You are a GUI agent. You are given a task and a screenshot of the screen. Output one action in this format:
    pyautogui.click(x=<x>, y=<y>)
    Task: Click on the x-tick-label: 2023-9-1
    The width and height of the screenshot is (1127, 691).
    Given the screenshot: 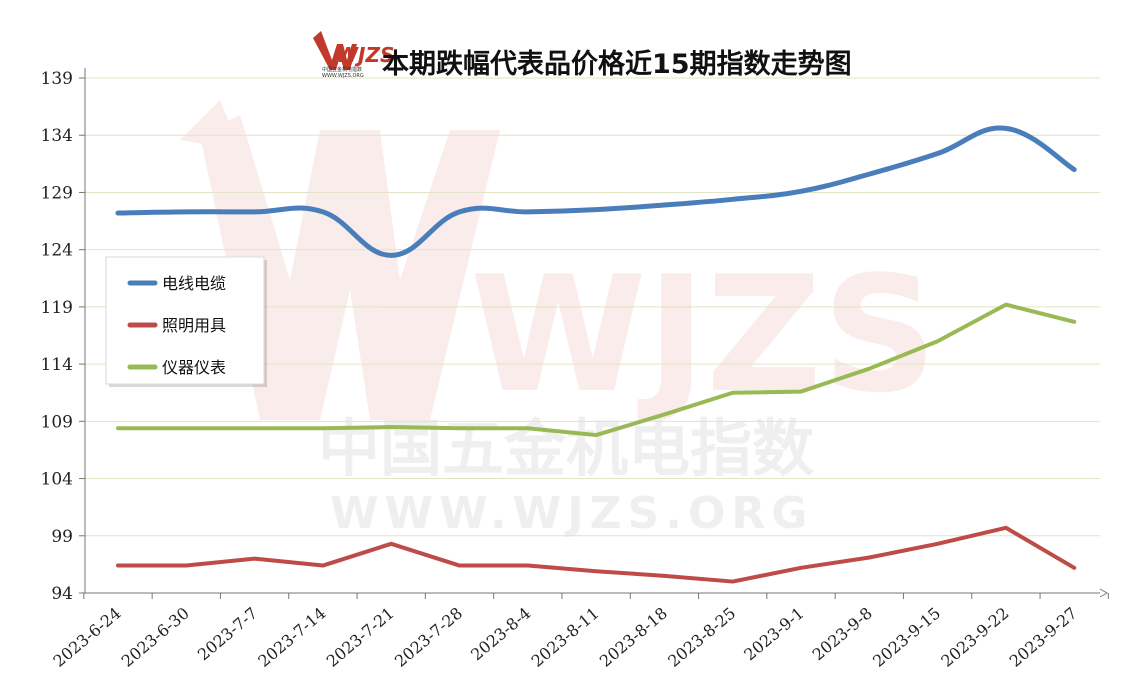 What is the action you would take?
    pyautogui.click(x=773, y=634)
    